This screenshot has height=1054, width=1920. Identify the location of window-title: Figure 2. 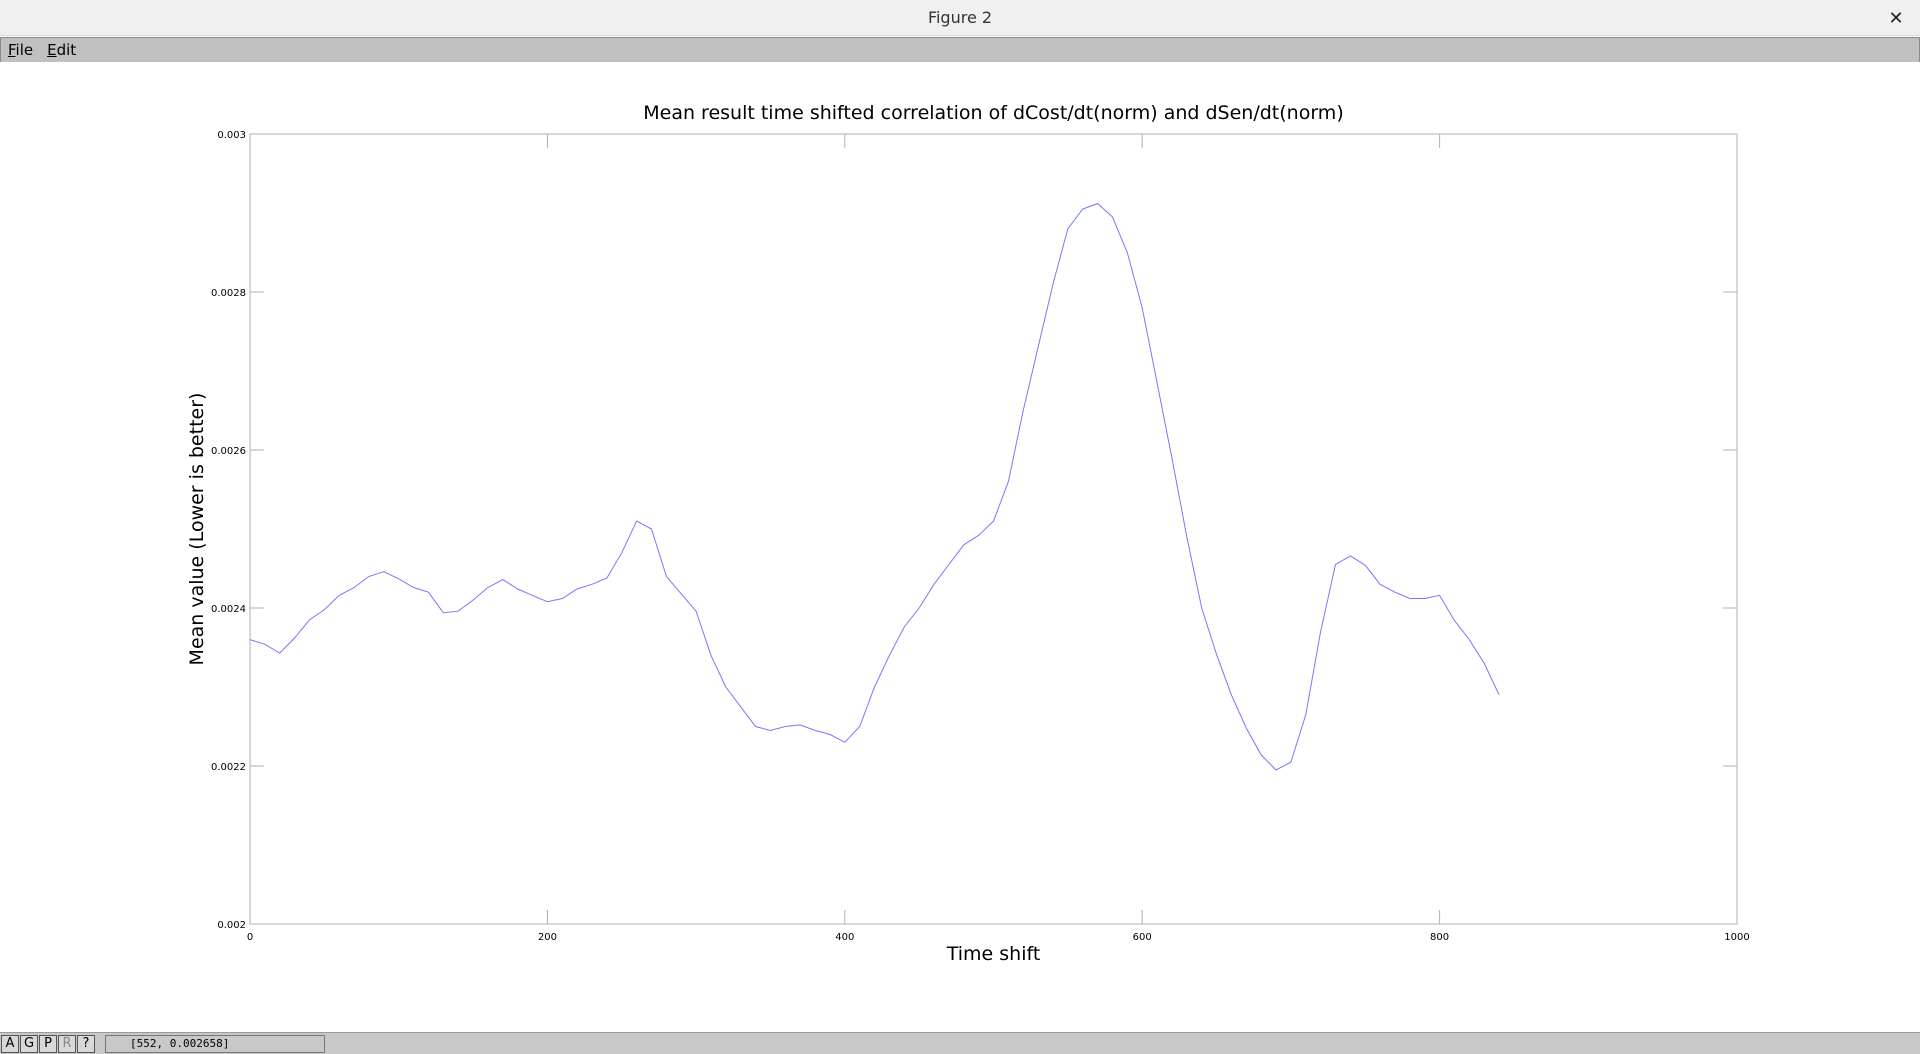
(960, 17).